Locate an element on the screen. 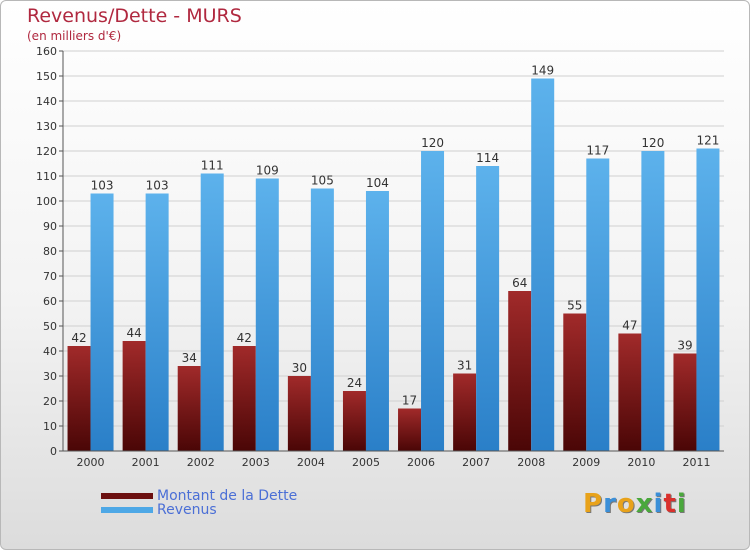  x-tick-label: 2003 is located at coordinates (256, 462).